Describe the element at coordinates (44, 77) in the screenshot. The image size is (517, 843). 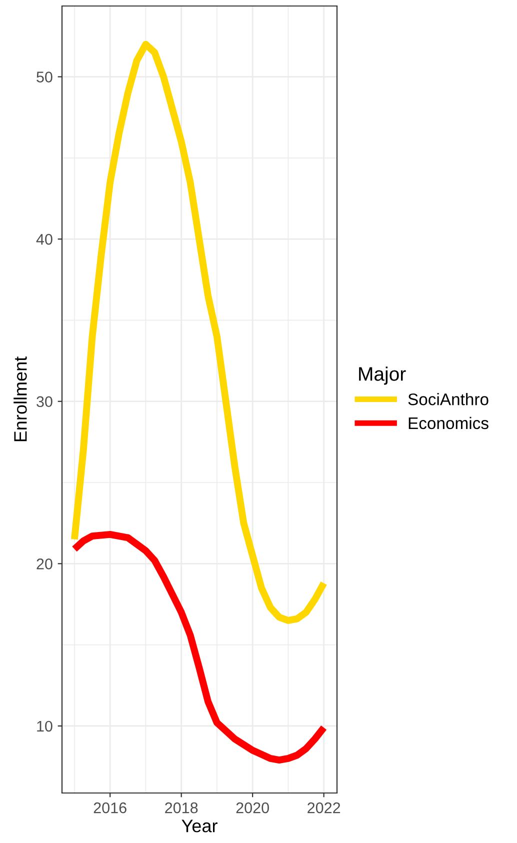
I see `y-tick-label: 50` at that location.